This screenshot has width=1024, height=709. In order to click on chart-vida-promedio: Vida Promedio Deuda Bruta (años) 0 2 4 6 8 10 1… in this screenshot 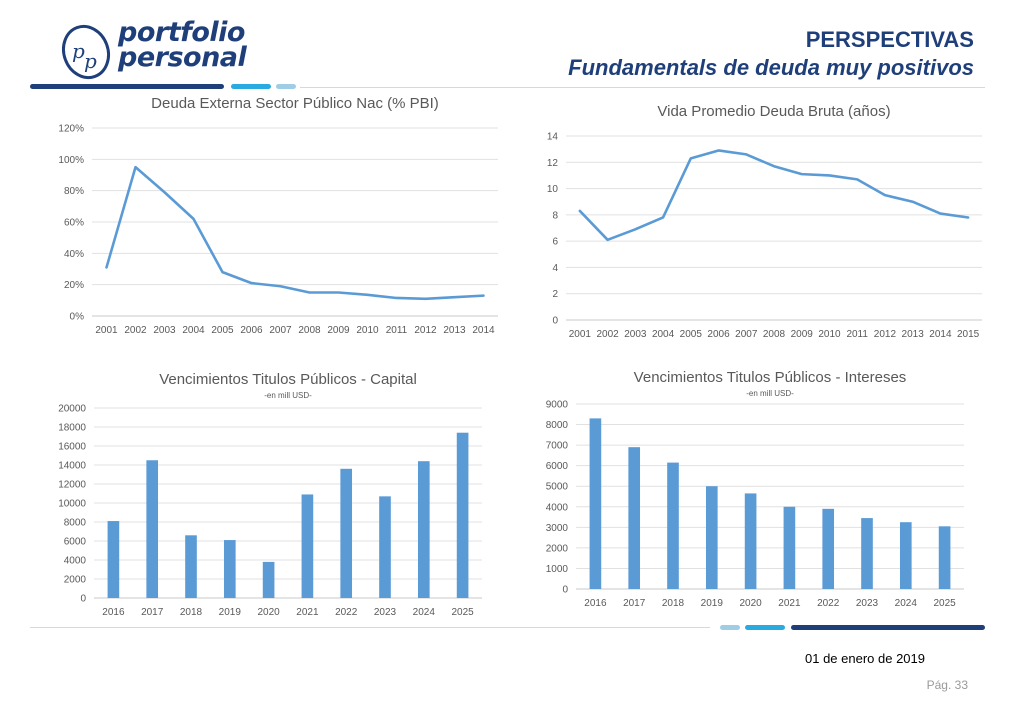, I will do `click(764, 221)`.